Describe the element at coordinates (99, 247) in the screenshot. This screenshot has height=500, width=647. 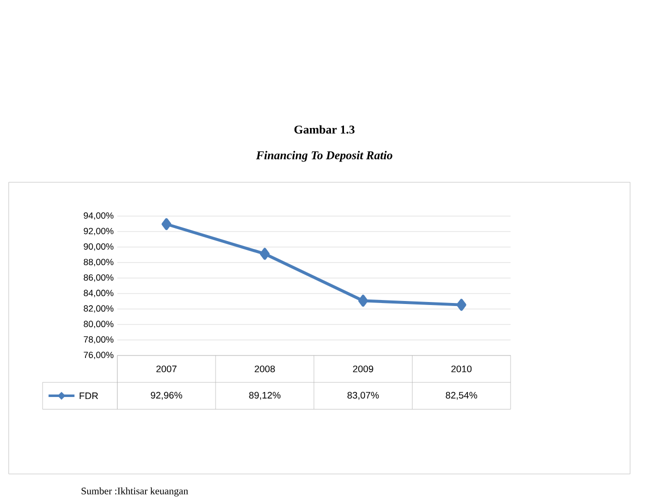
I see `y-tick-label: 90,00%` at that location.